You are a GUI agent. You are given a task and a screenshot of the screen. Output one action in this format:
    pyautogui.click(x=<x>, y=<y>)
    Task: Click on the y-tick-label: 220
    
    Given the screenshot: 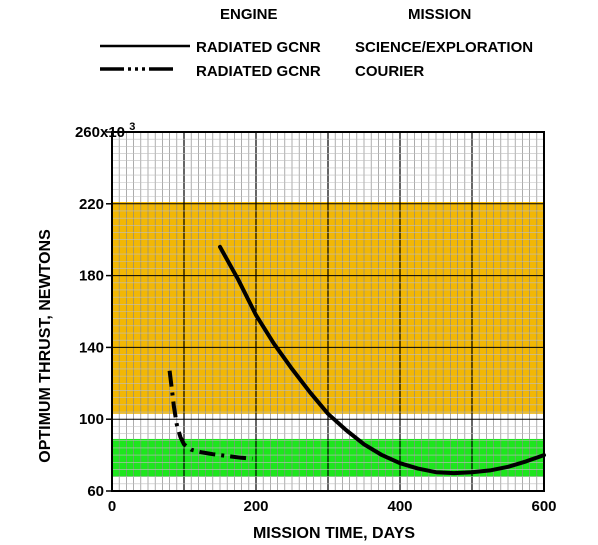 What is the action you would take?
    pyautogui.click(x=91, y=204)
    